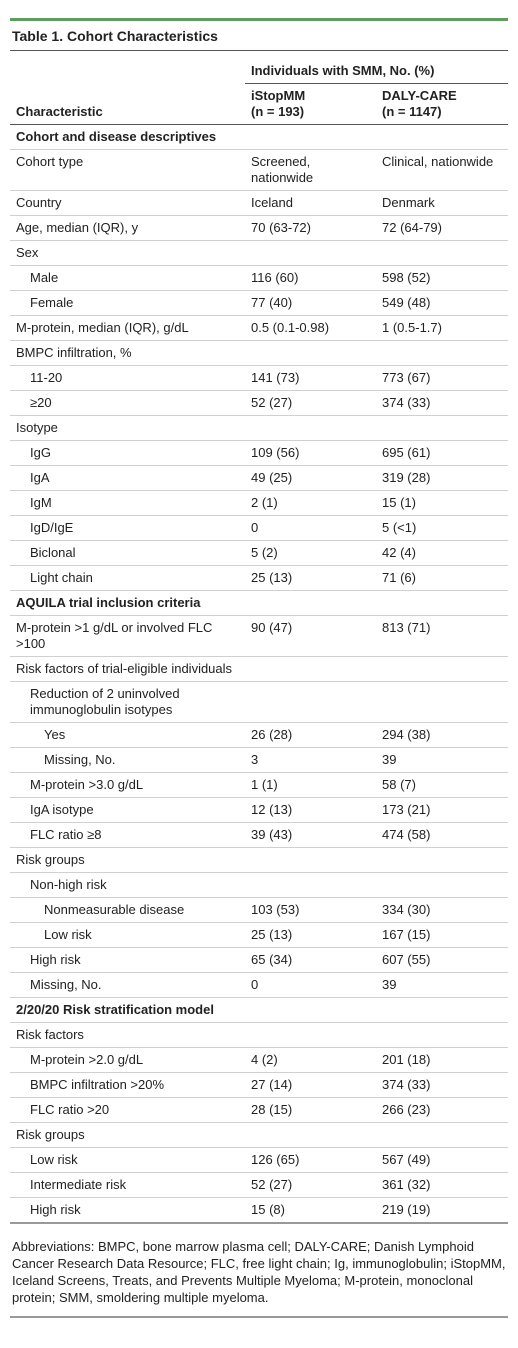 The height and width of the screenshot is (1348, 518). What do you see at coordinates (259, 1085) in the screenshot?
I see `table-row: BMPC infiltration >20% 27 (14) 374 (33)` at bounding box center [259, 1085].